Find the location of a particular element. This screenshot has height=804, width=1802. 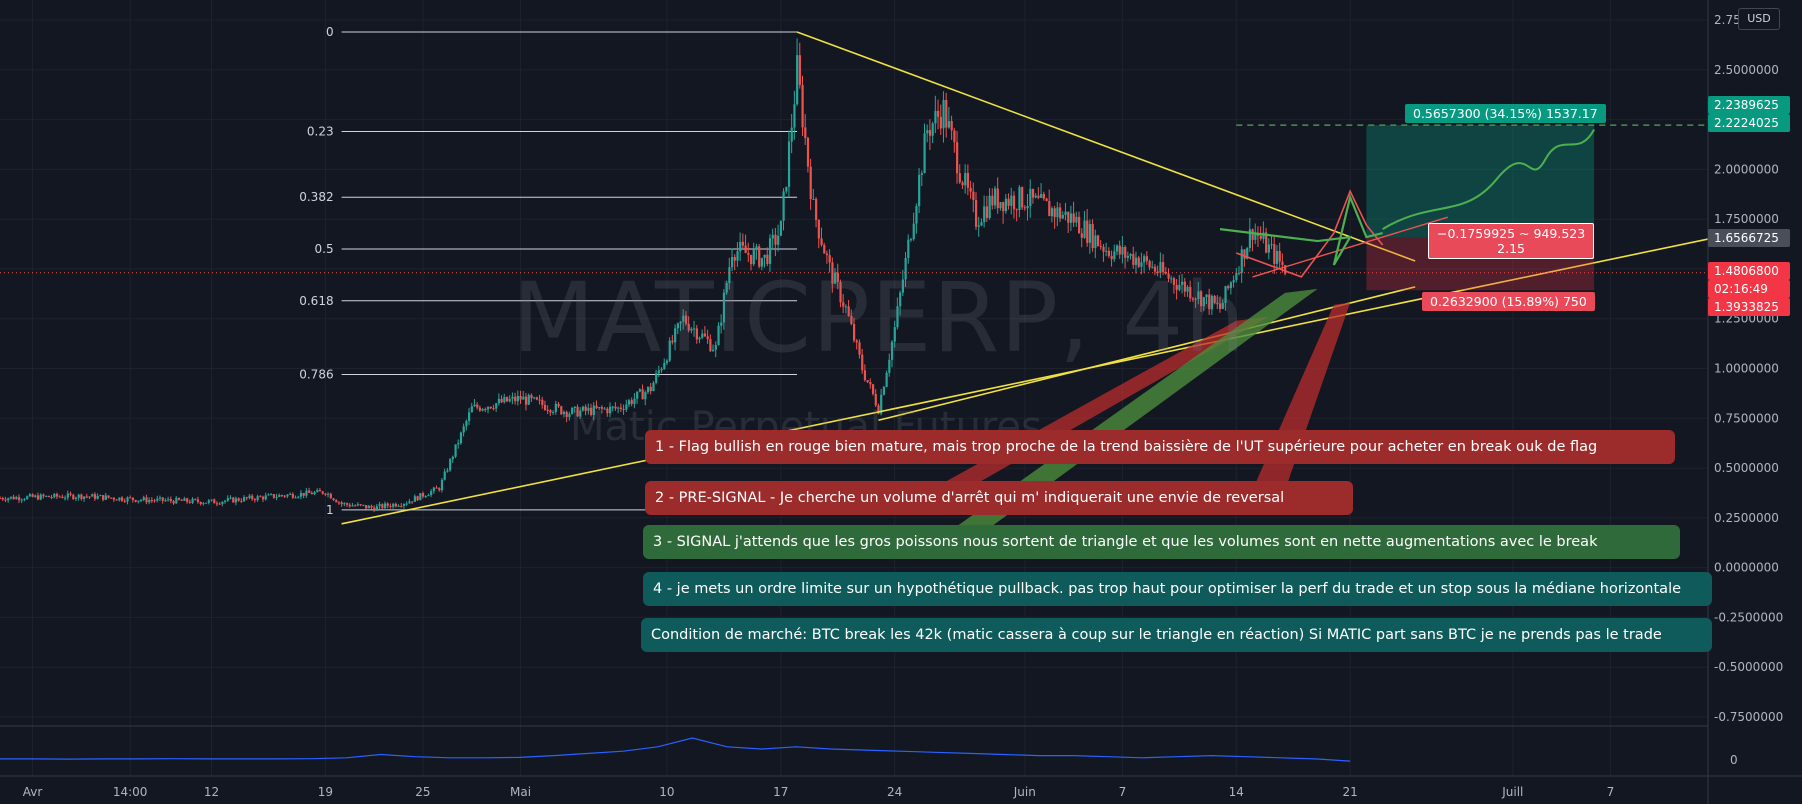

x-tick-label: Mai is located at coordinates (520, 792).